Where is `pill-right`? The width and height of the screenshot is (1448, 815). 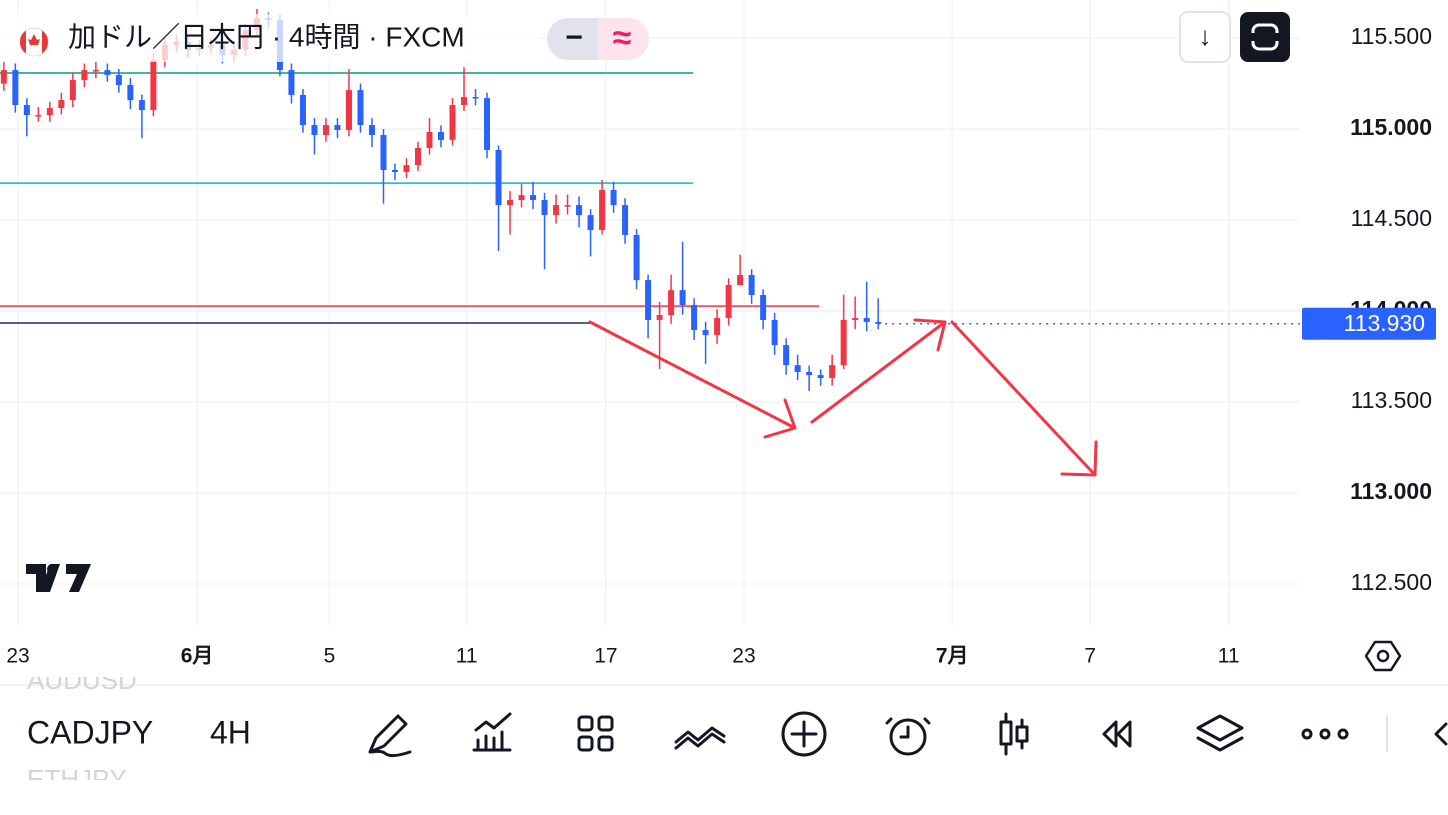 pill-right is located at coordinates (623, 39).